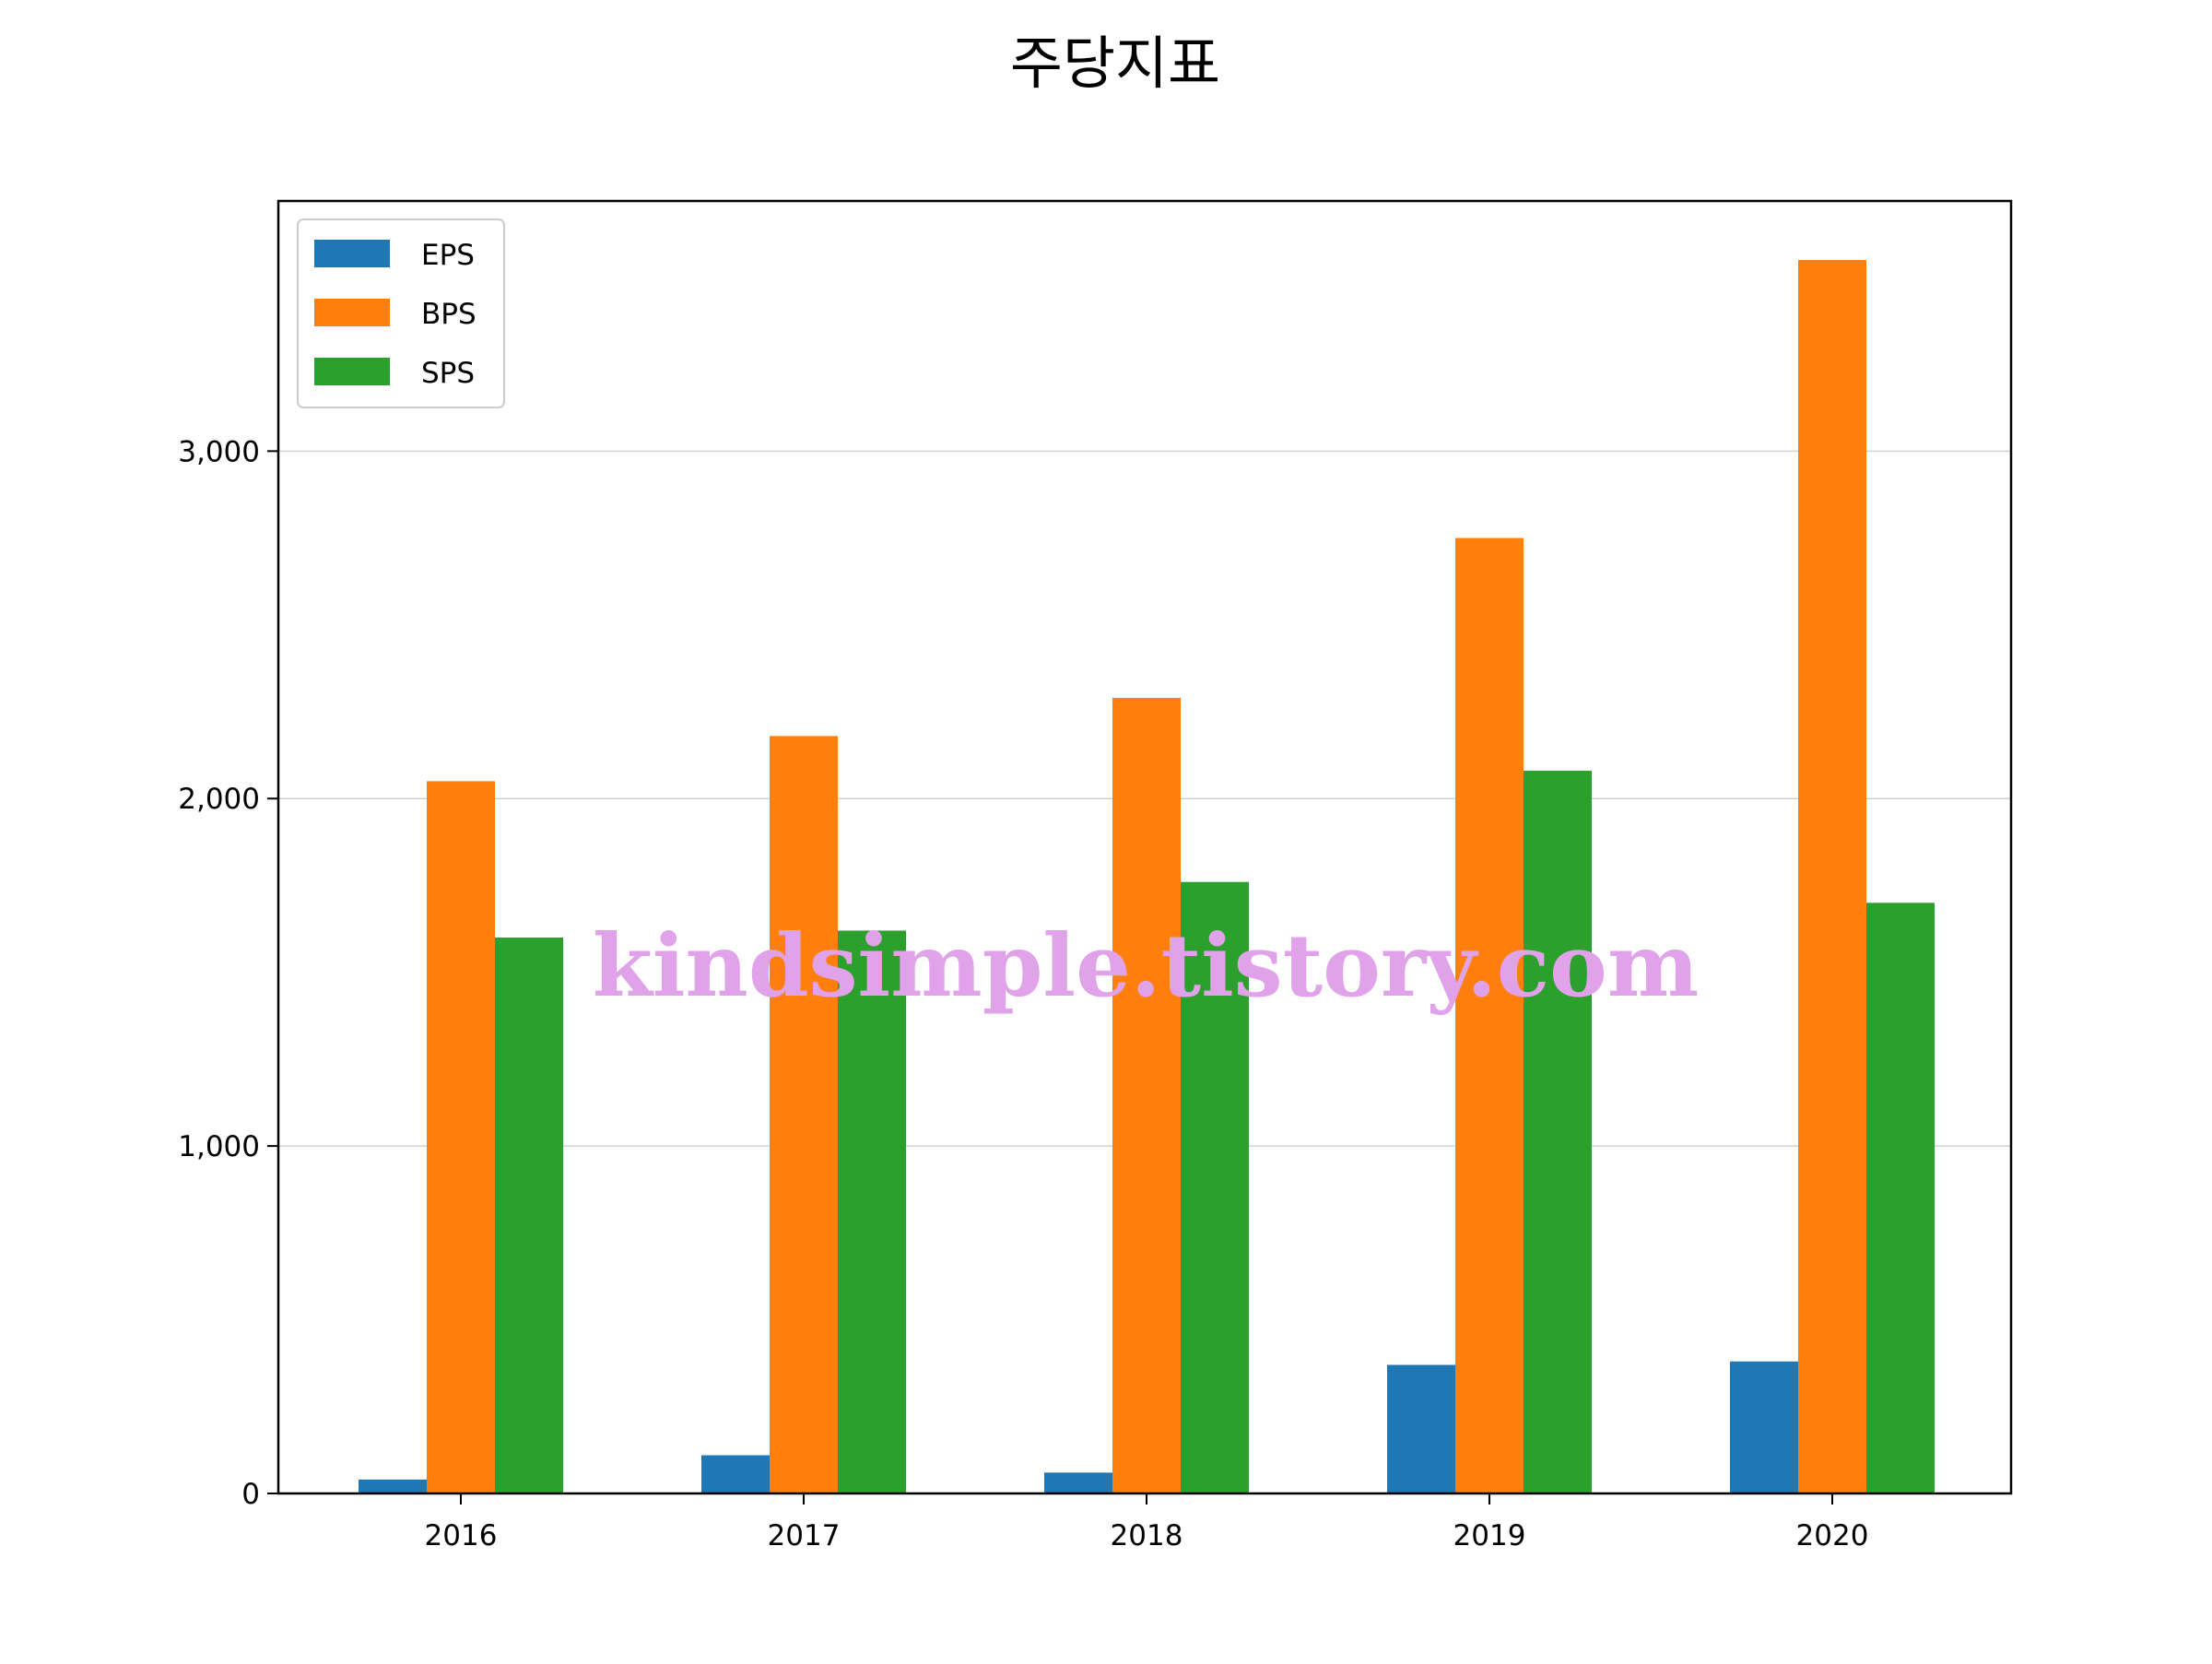  I want to click on bar-bps-2020, so click(1832, 877).